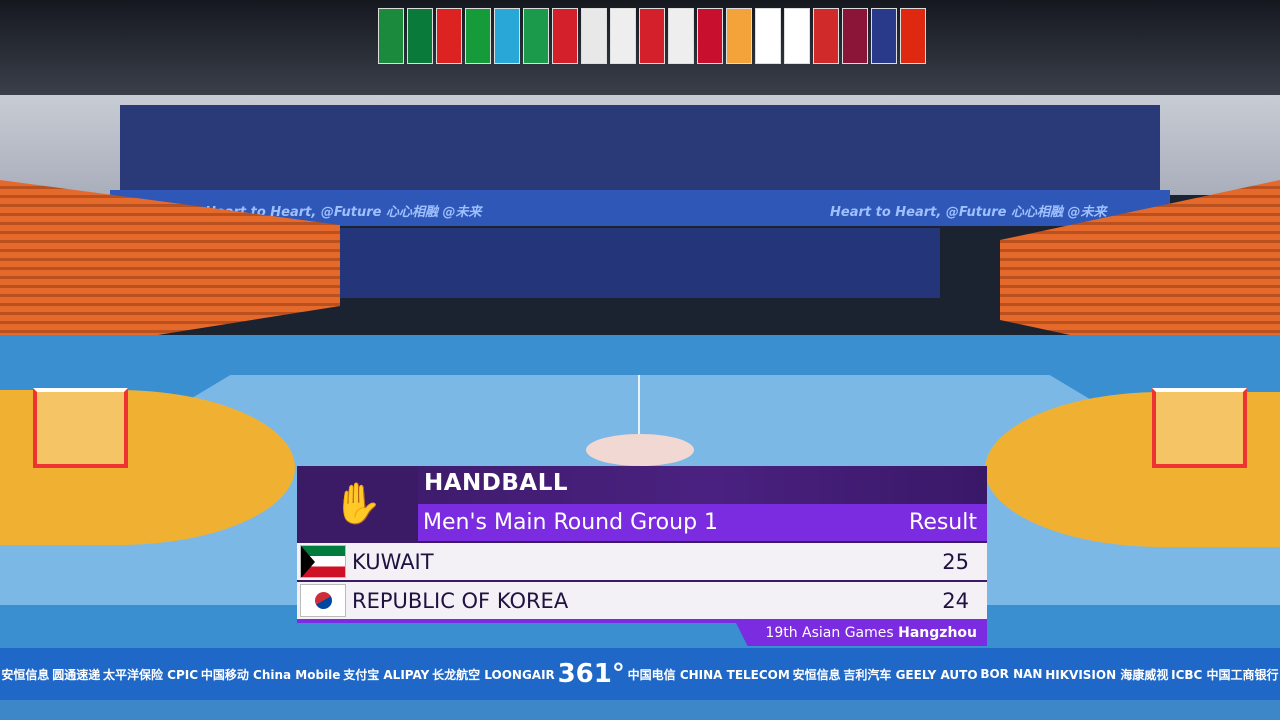 Image resolution: width=1280 pixels, height=720 pixels. What do you see at coordinates (76, 674) in the screenshot?
I see `sponsor: 圆通速递` at bounding box center [76, 674].